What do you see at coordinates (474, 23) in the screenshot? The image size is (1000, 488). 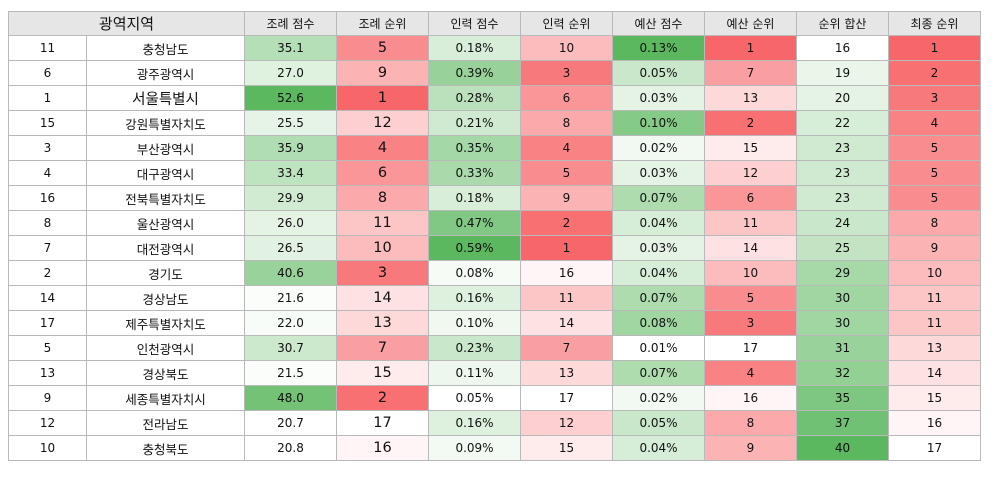 I see `header-staff-score: 인력 점수` at bounding box center [474, 23].